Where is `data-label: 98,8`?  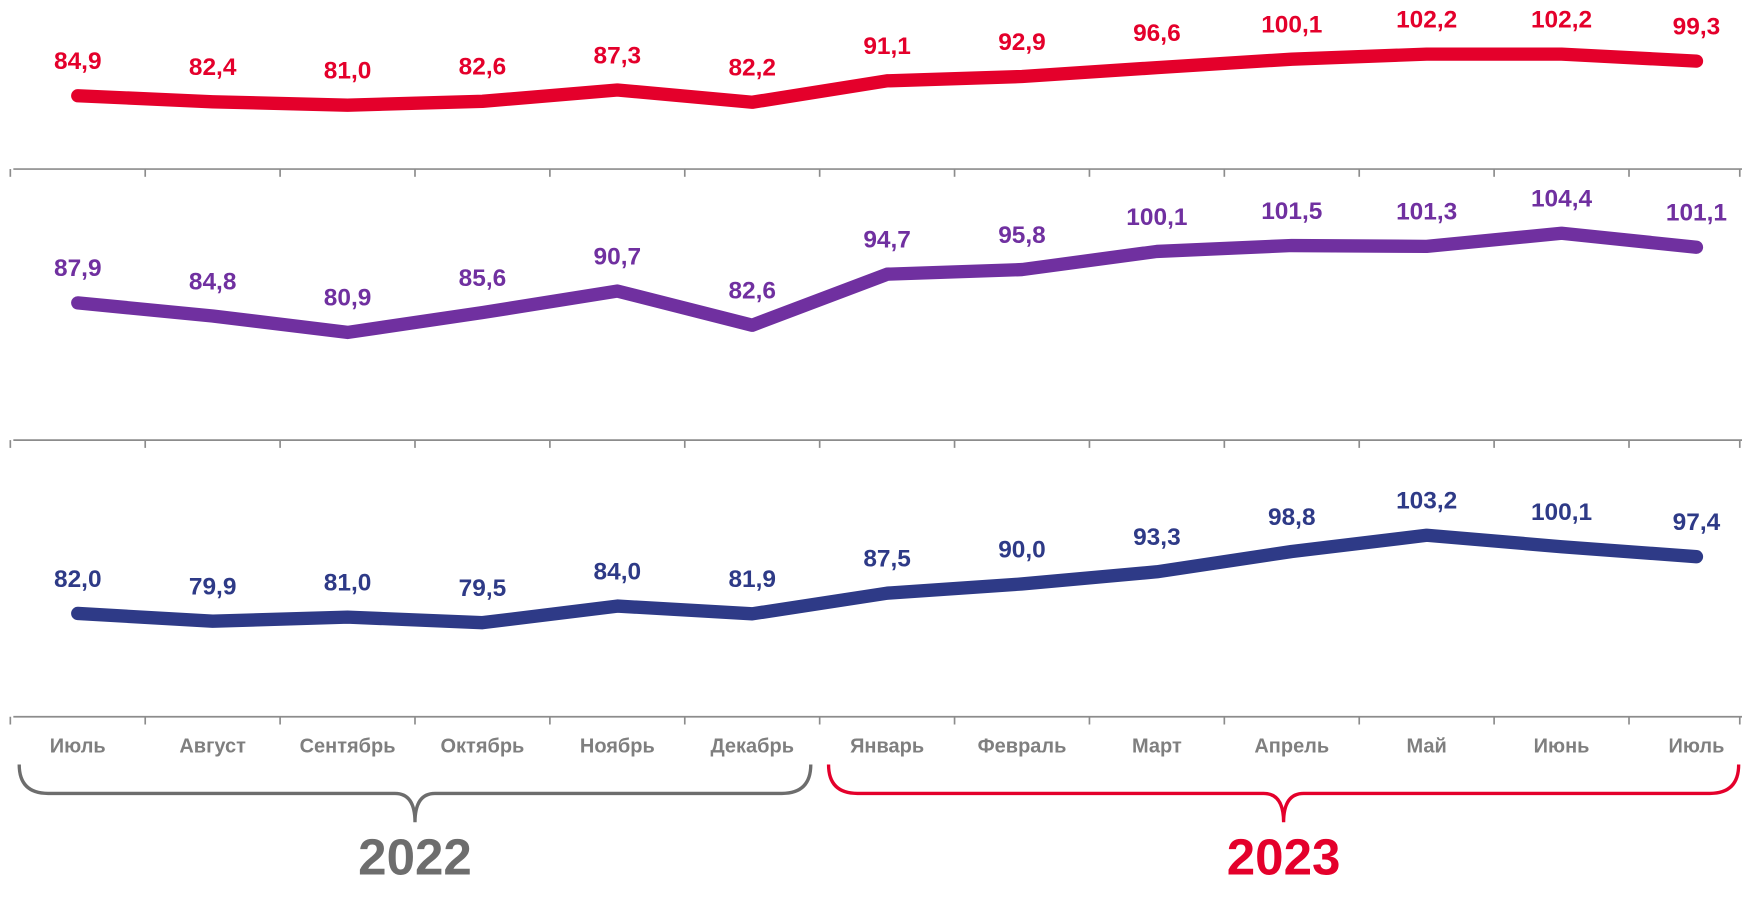 data-label: 98,8 is located at coordinates (1292, 517).